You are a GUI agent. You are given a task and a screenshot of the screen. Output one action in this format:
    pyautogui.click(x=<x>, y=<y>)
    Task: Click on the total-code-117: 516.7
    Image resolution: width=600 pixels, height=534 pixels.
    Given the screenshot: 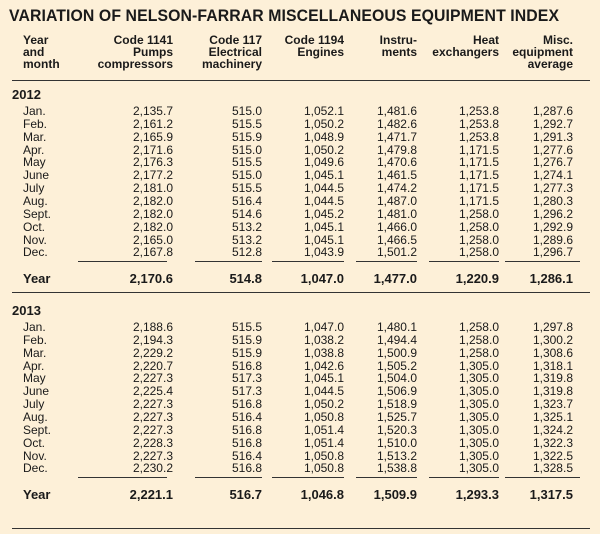 What is the action you would take?
    pyautogui.click(x=245, y=495)
    